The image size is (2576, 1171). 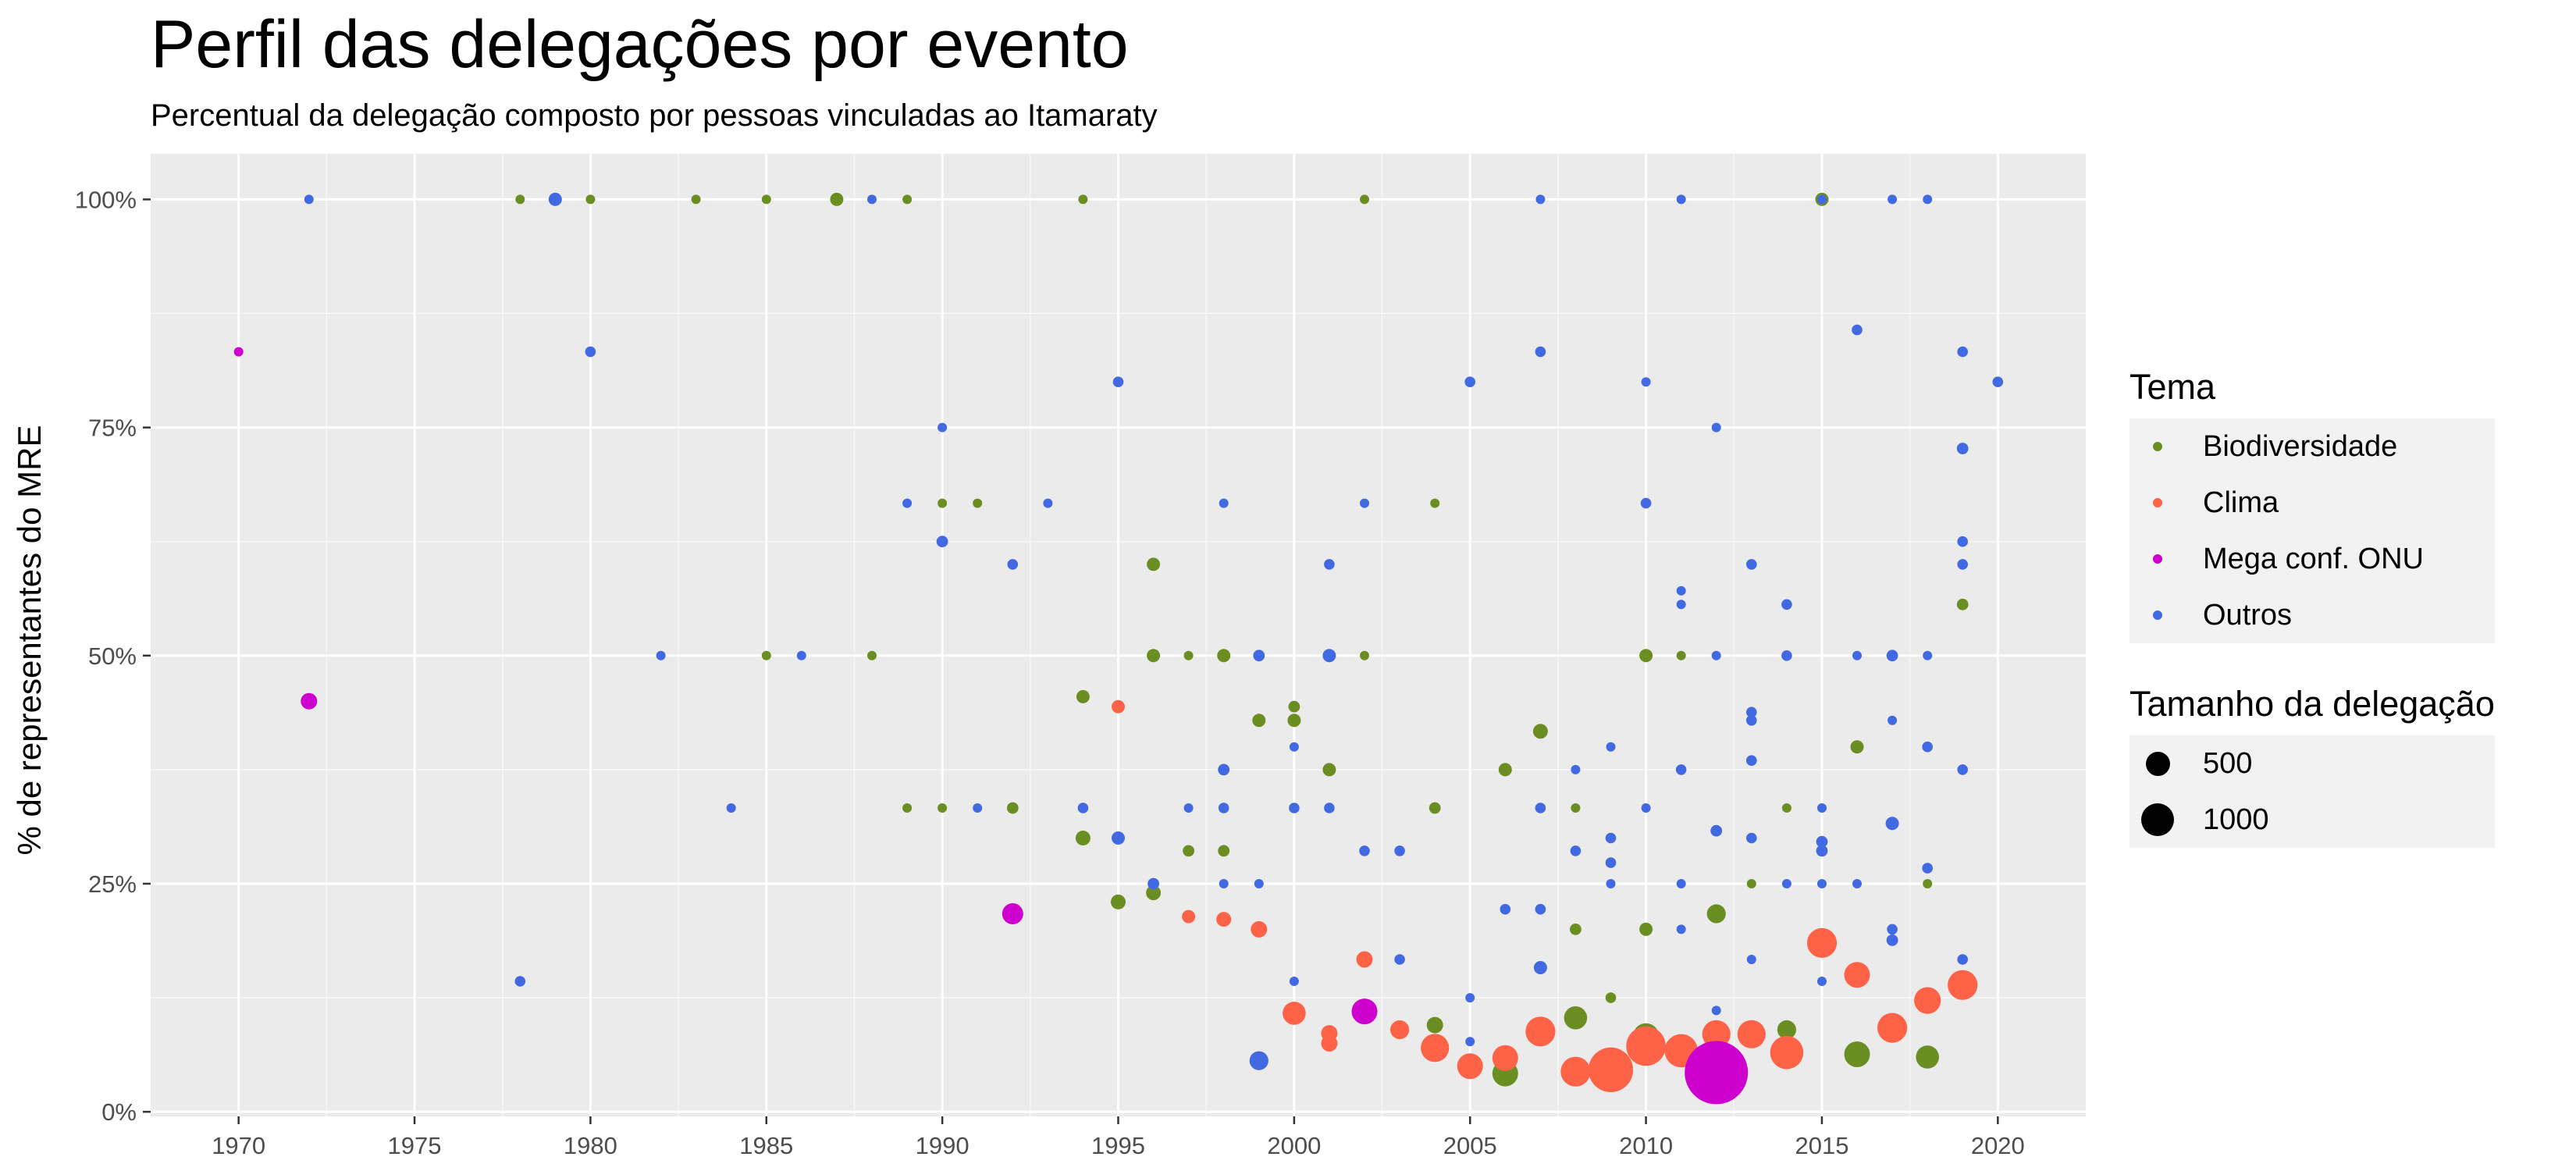 I want to click on size-legend: Tamanho da delegação 500 1000, so click(x=2312, y=766).